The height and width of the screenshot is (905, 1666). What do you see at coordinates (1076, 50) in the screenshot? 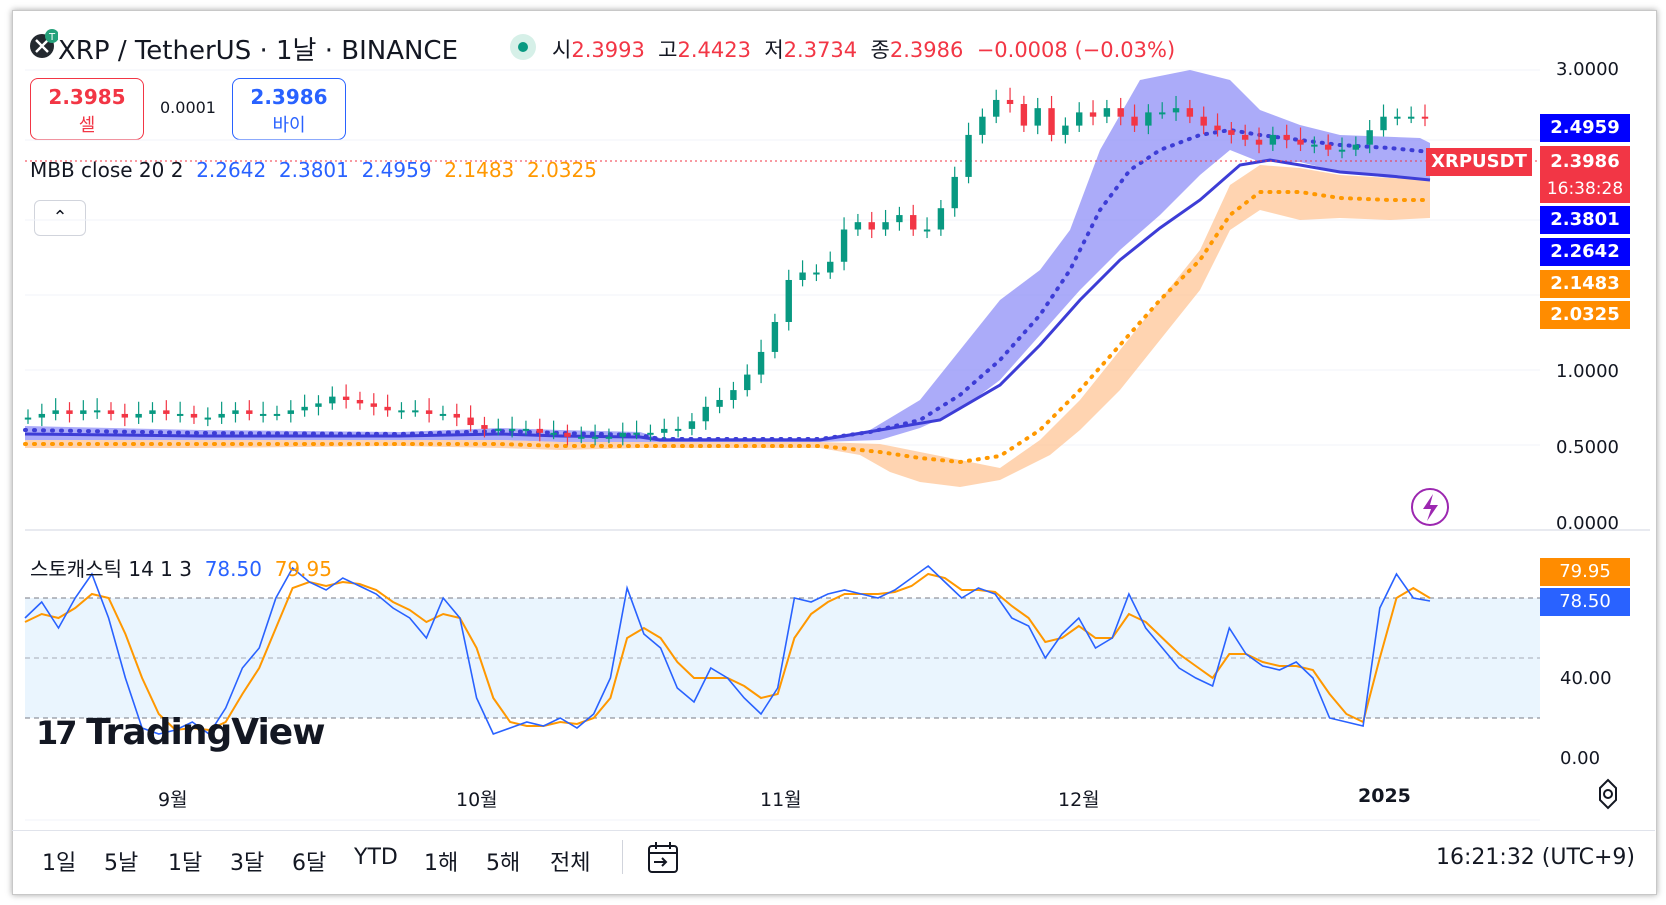
I see `change-value: −0.0008 (−0.03%)` at bounding box center [1076, 50].